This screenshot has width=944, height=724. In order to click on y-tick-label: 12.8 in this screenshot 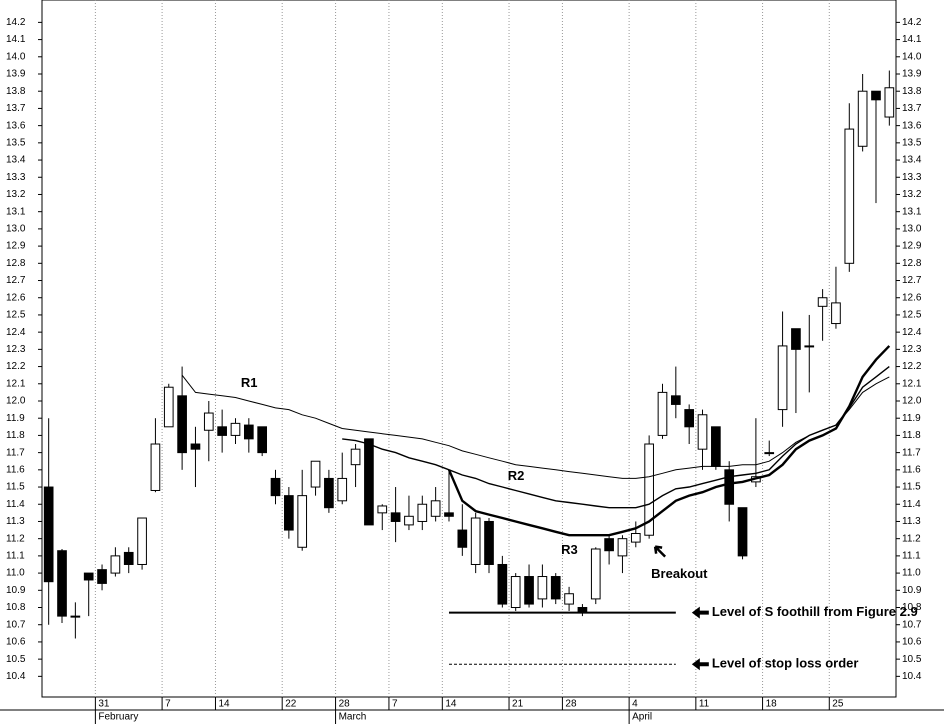, I will do `click(16, 263)`.